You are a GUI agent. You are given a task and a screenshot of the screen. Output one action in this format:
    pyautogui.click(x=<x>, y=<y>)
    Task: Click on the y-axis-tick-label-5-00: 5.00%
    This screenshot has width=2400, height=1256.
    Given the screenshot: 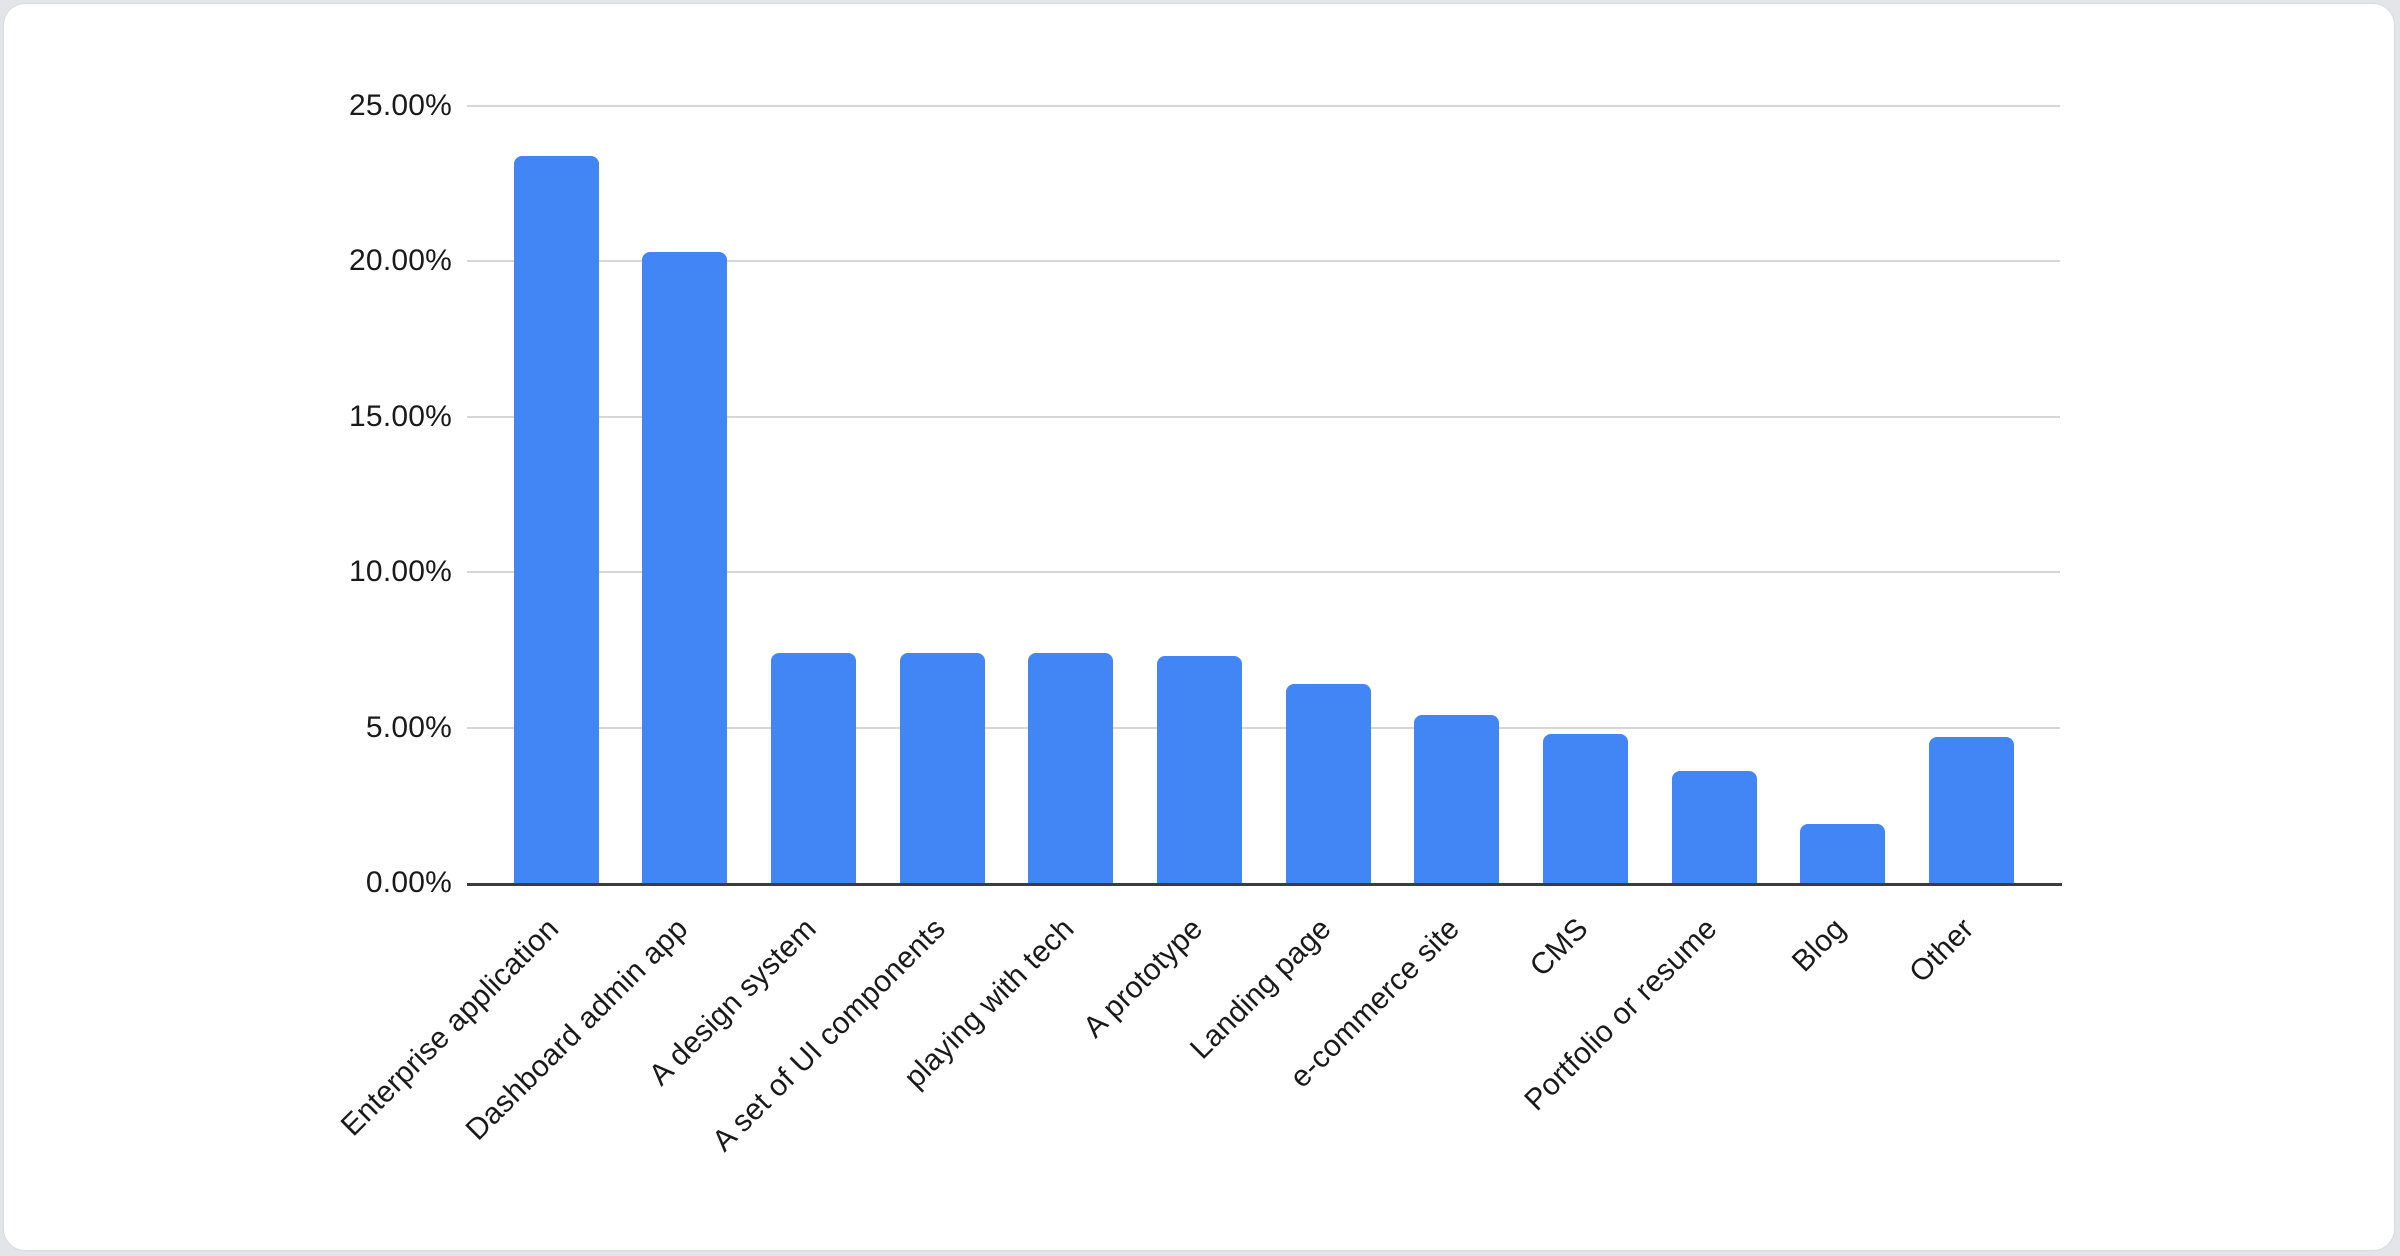 What is the action you would take?
    pyautogui.click(x=408, y=727)
    